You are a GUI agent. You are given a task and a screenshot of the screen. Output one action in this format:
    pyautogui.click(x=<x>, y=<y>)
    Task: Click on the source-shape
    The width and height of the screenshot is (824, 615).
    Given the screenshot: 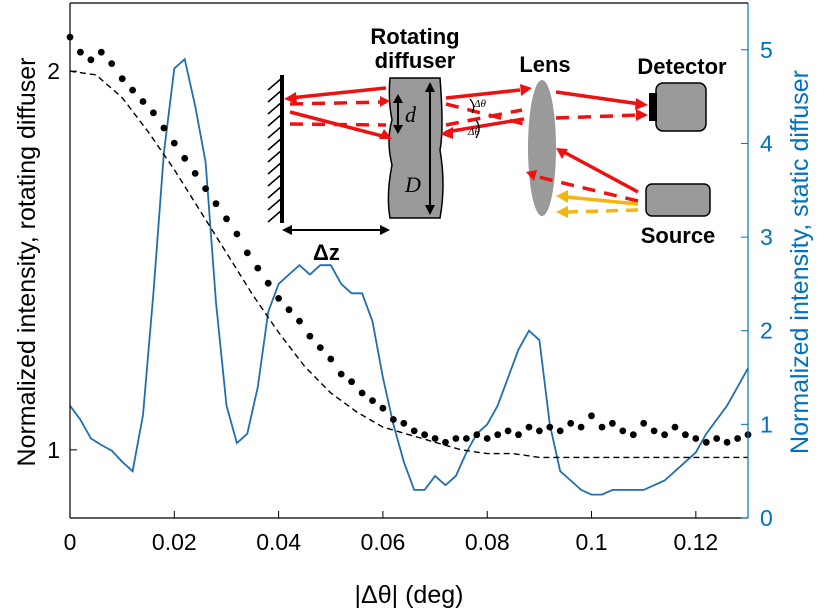 What is the action you would take?
    pyautogui.click(x=678, y=200)
    